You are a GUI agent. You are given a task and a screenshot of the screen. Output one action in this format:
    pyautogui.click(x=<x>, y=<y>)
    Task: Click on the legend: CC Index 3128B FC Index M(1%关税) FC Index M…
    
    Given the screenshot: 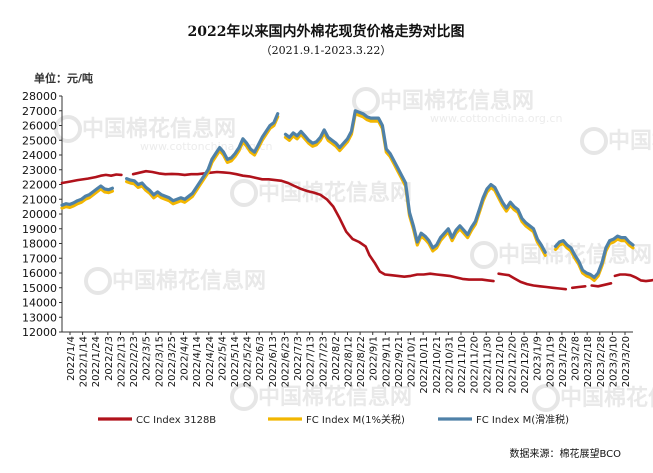 What is the action you would take?
    pyautogui.click(x=333, y=419)
    